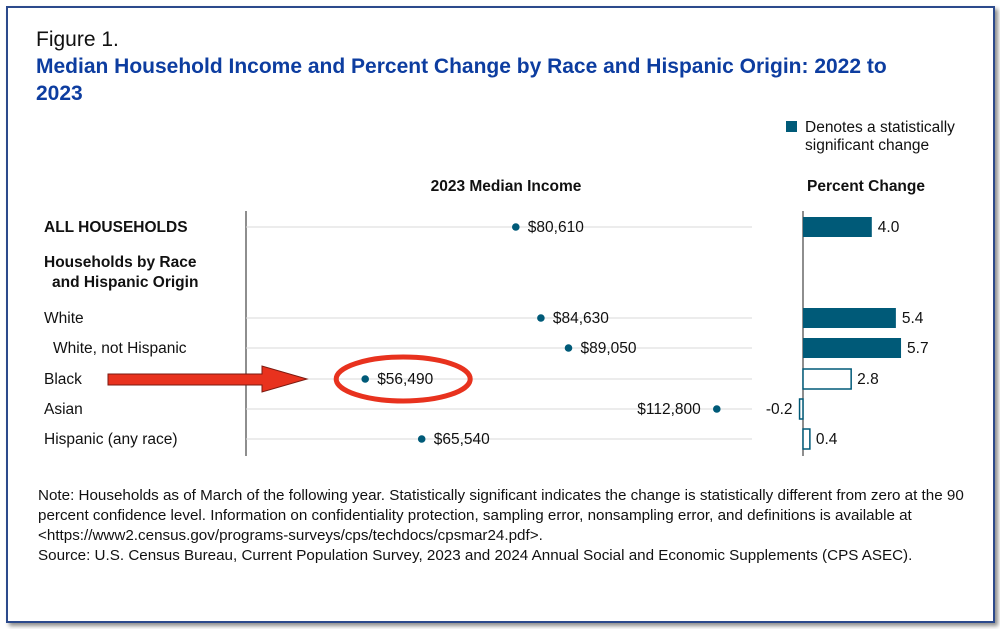 This screenshot has height=629, width=1000. I want to click on change-bar-white-not-hispanic, so click(852, 348).